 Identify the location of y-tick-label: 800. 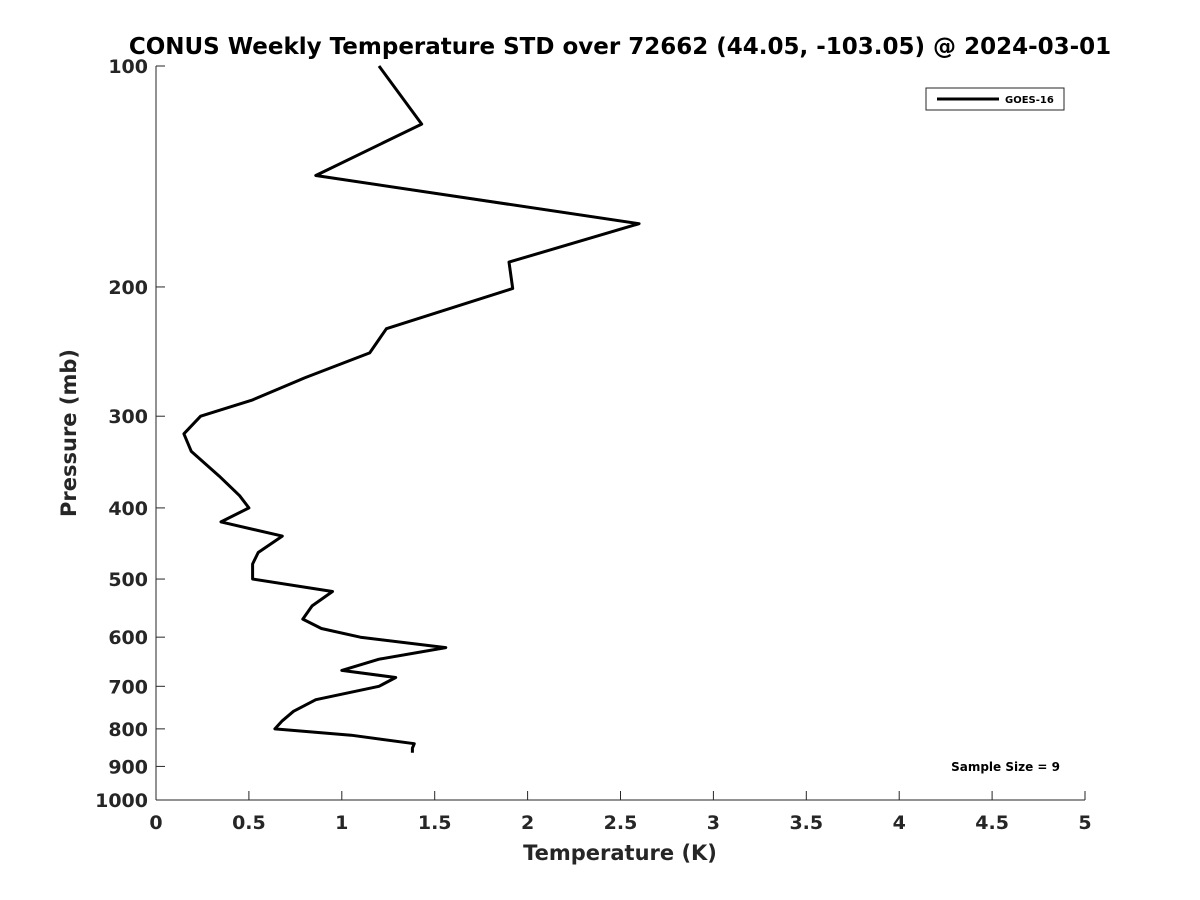
(128, 730).